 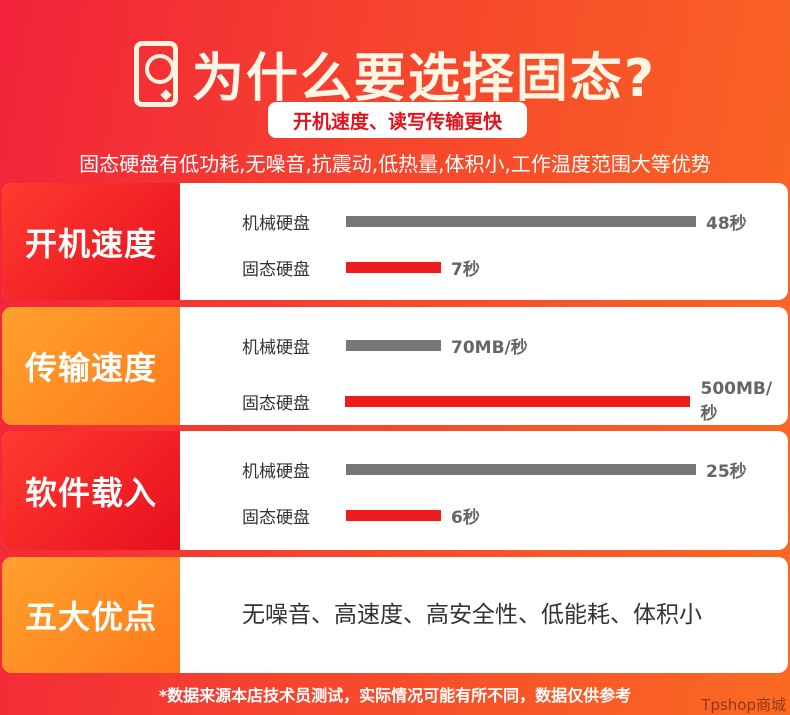 What do you see at coordinates (489, 348) in the screenshot?
I see `value-label: 70MB/秒` at bounding box center [489, 348].